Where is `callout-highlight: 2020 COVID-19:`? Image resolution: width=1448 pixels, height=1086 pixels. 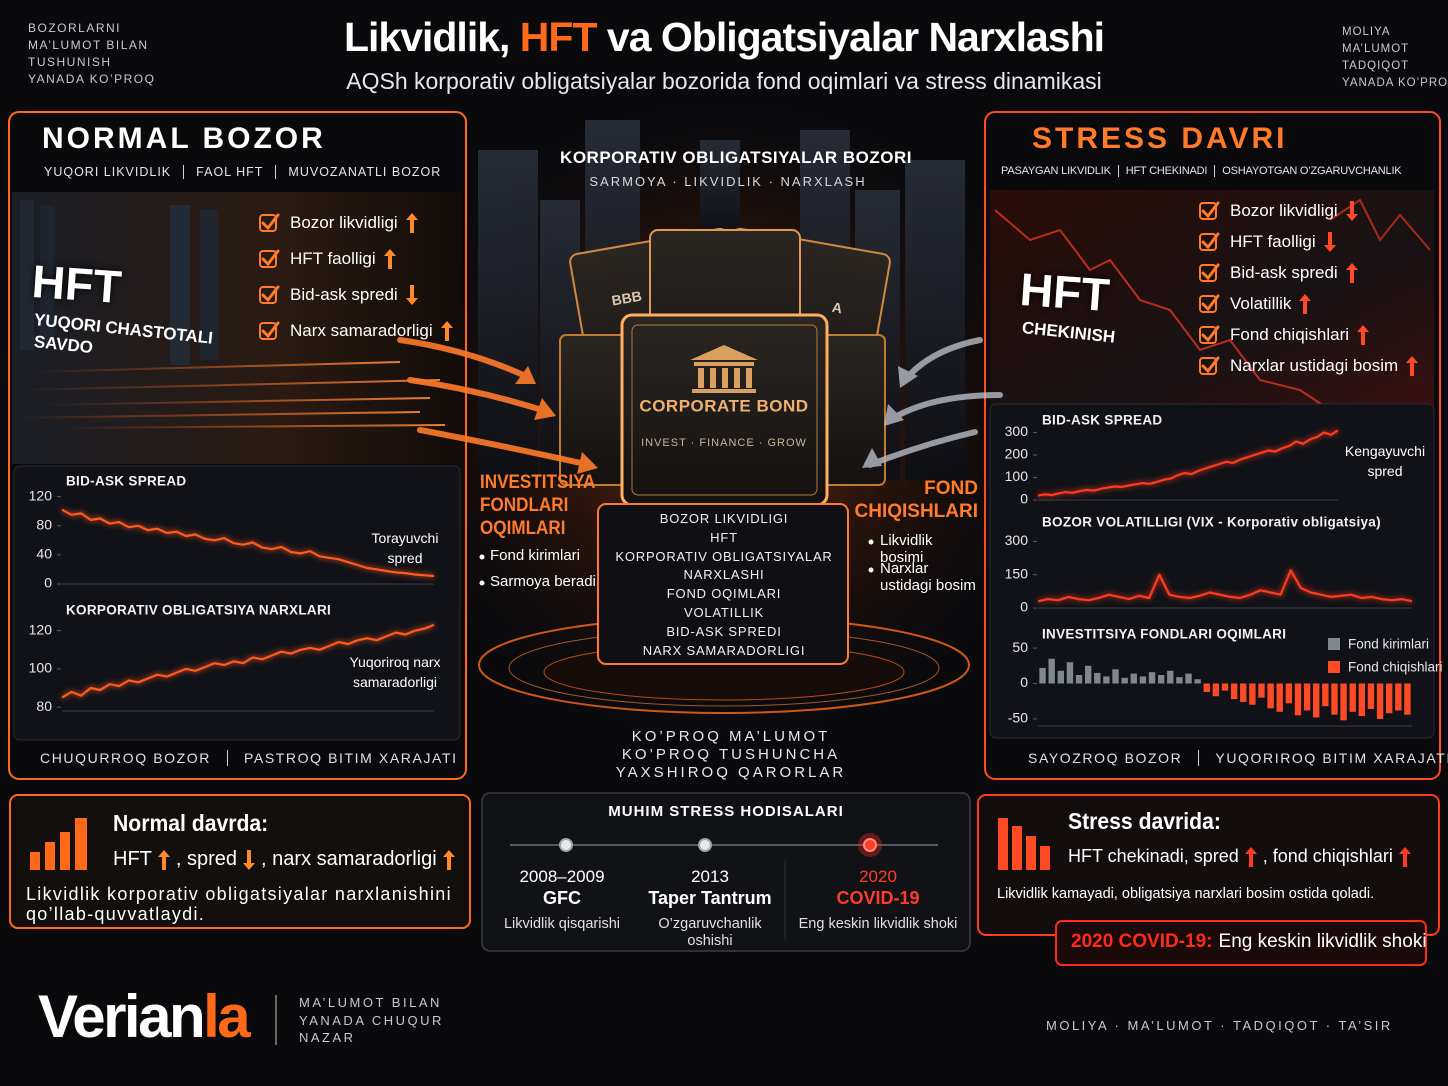 callout-highlight: 2020 COVID-19: is located at coordinates (1142, 941).